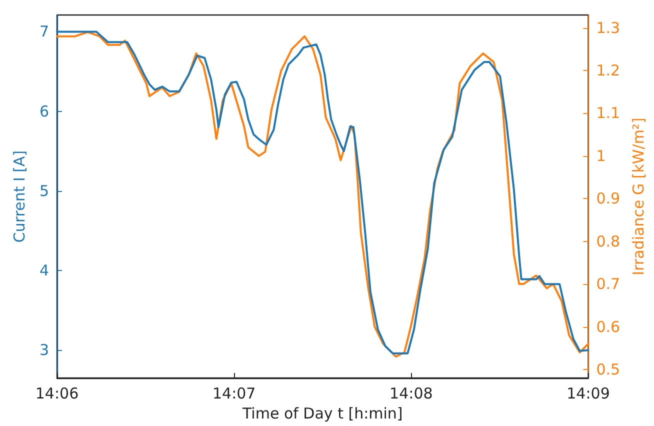 The height and width of the screenshot is (426, 654). What do you see at coordinates (57, 393) in the screenshot?
I see `x-tick-label: 14:06` at bounding box center [57, 393].